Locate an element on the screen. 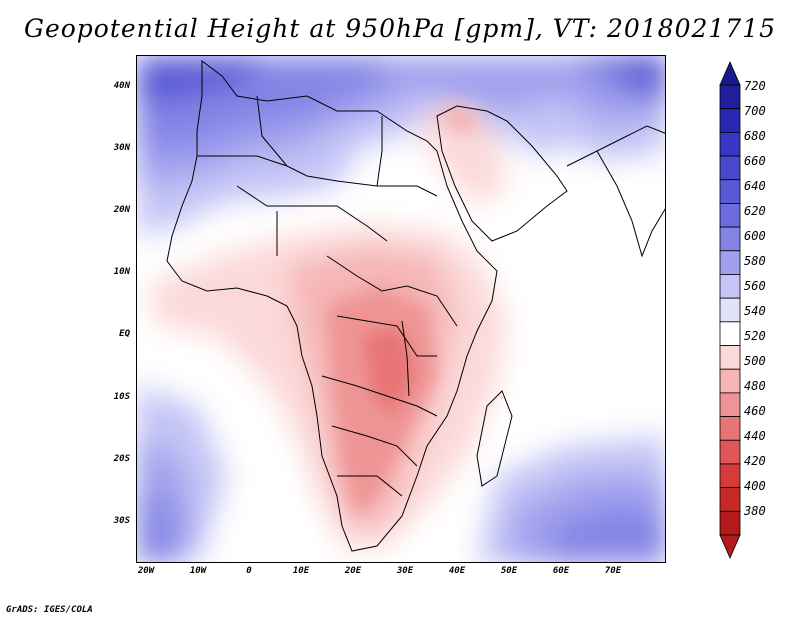 The image size is (800, 618). colorbar is located at coordinates (730, 310).